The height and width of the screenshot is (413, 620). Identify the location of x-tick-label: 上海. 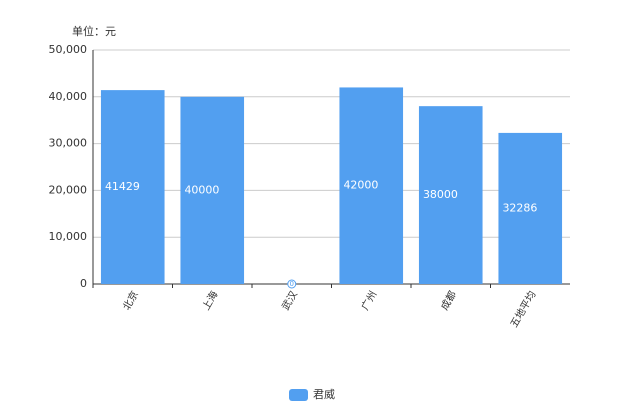
(209, 301).